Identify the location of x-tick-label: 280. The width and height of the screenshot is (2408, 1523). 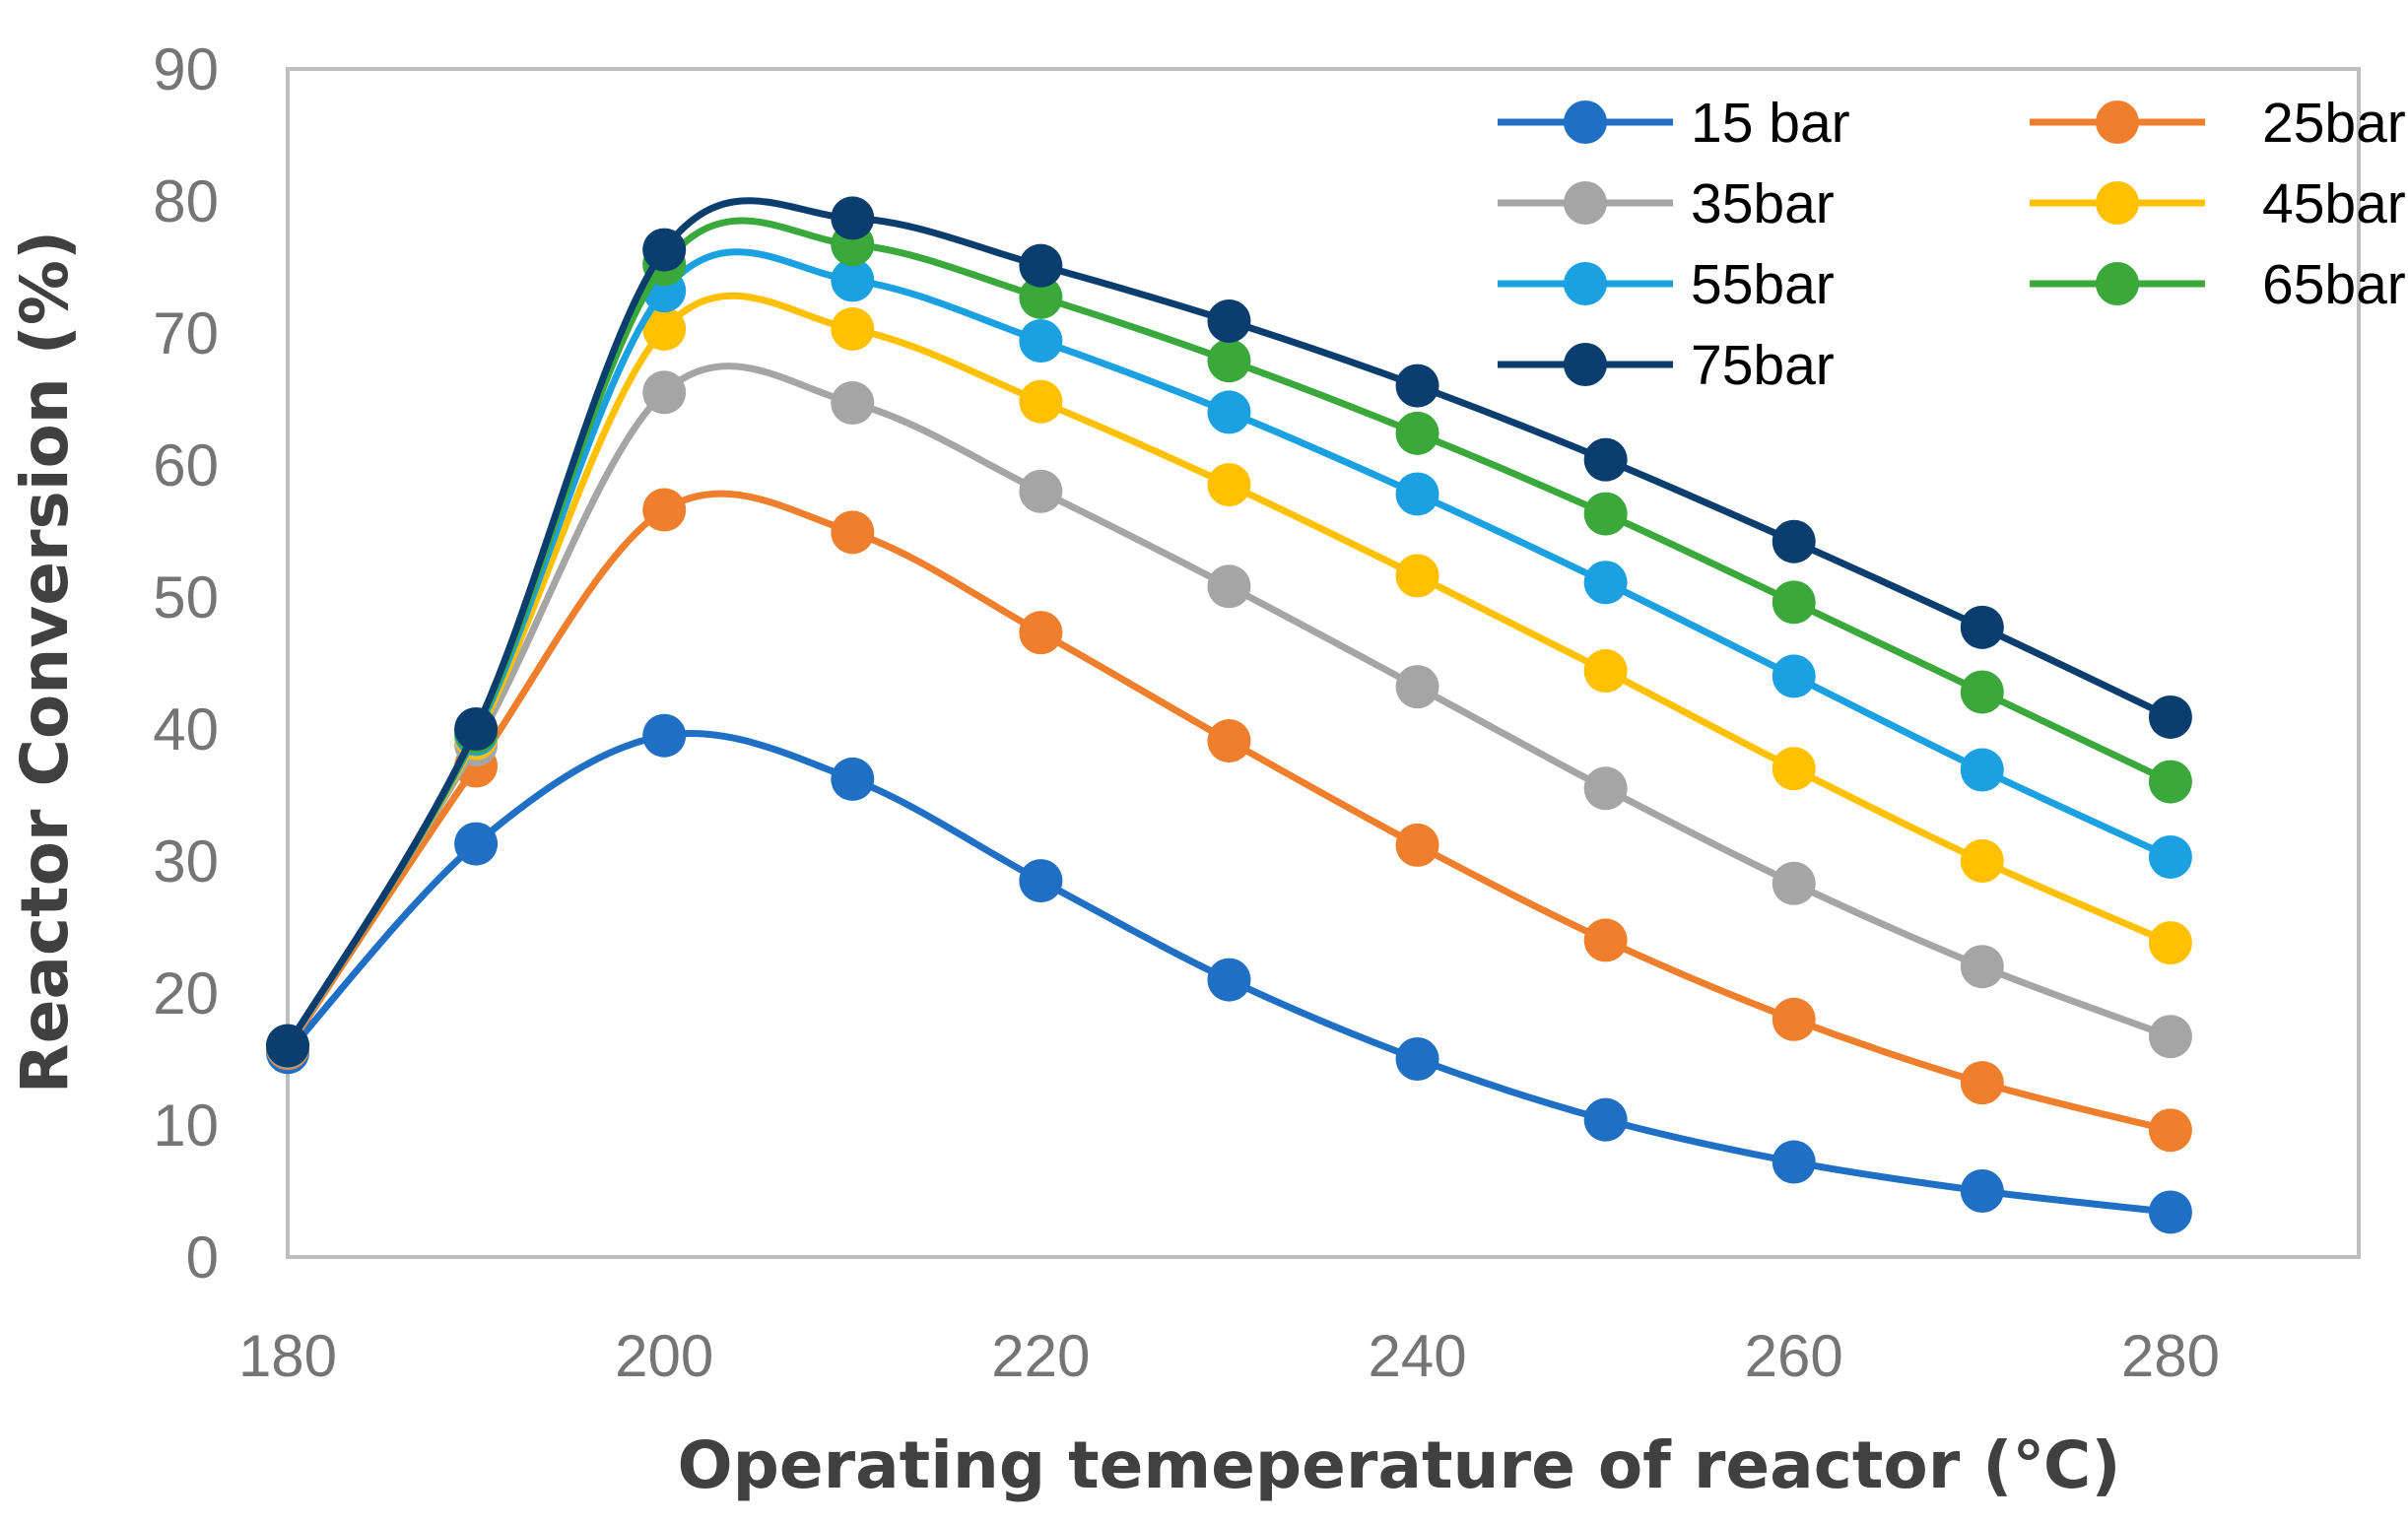
(2170, 1356).